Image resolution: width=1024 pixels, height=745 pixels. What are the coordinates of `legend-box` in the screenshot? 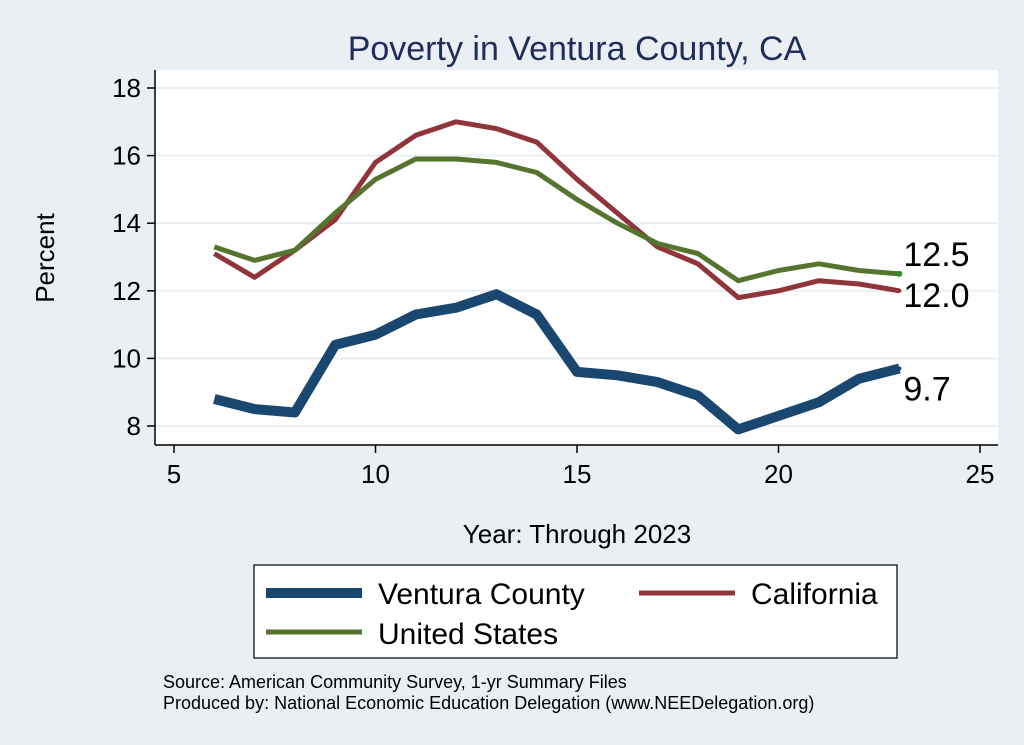 It's located at (575, 611).